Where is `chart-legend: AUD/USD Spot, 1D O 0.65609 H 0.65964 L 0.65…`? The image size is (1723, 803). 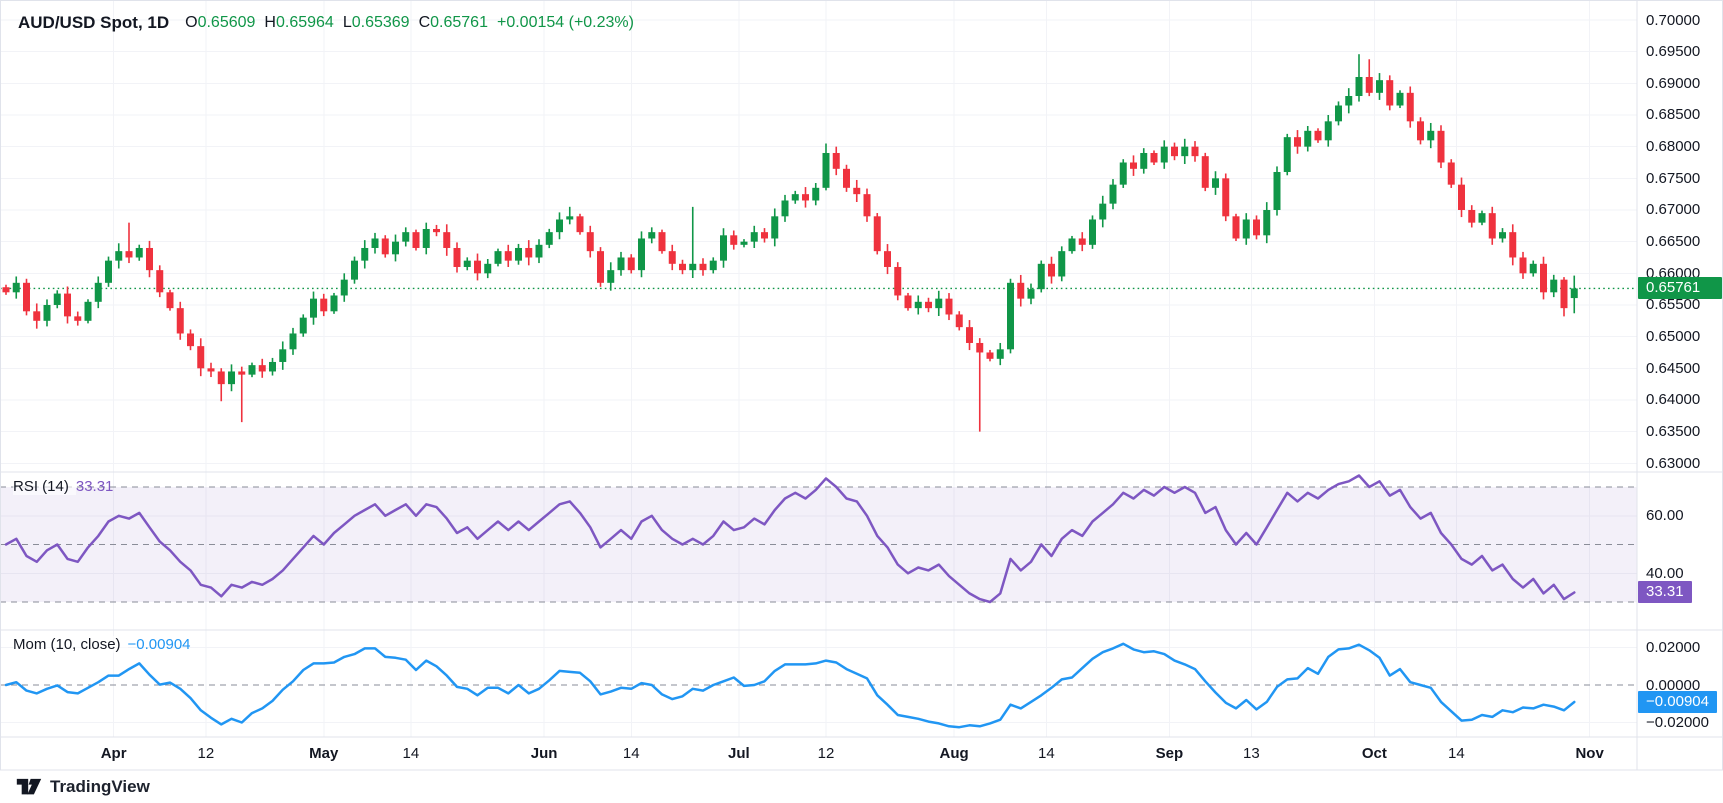 chart-legend: AUD/USD Spot, 1D O 0.65609 H 0.65964 L 0.65… is located at coordinates (330, 23).